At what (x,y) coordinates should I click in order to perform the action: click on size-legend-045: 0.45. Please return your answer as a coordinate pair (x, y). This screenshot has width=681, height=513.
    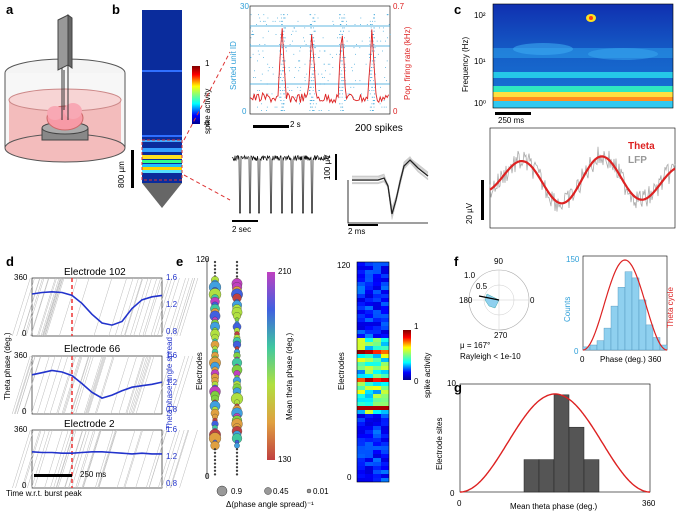
    Looking at the image, I should click on (281, 491).